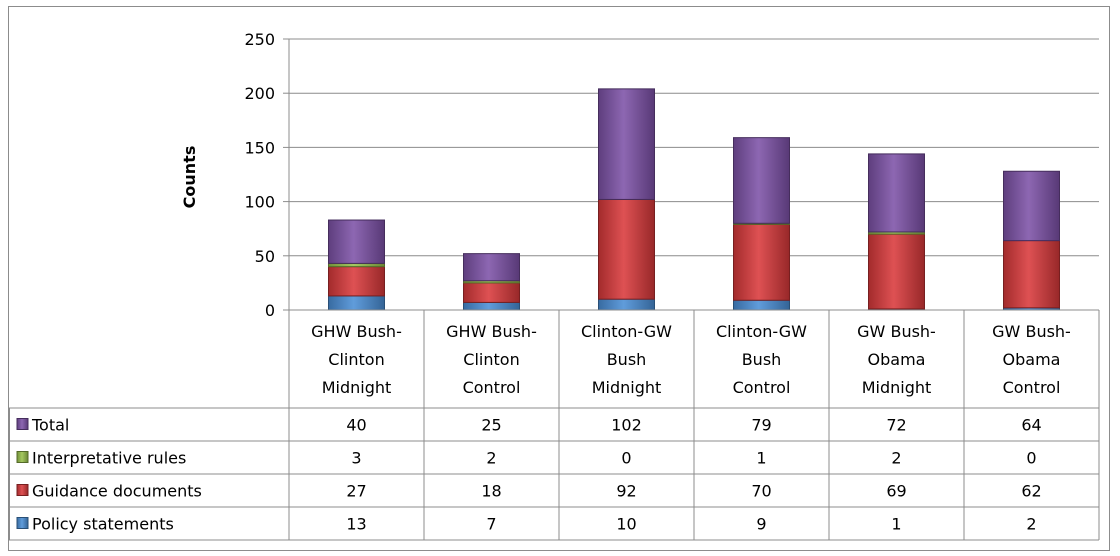  What do you see at coordinates (259, 202) in the screenshot?
I see `y-tick-label: 100` at bounding box center [259, 202].